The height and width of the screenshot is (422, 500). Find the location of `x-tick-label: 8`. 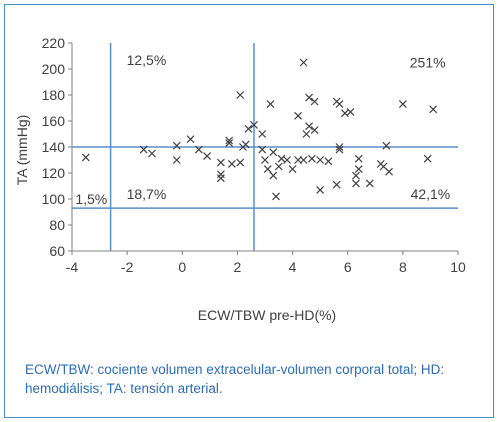

x-tick-label: 8 is located at coordinates (403, 267).